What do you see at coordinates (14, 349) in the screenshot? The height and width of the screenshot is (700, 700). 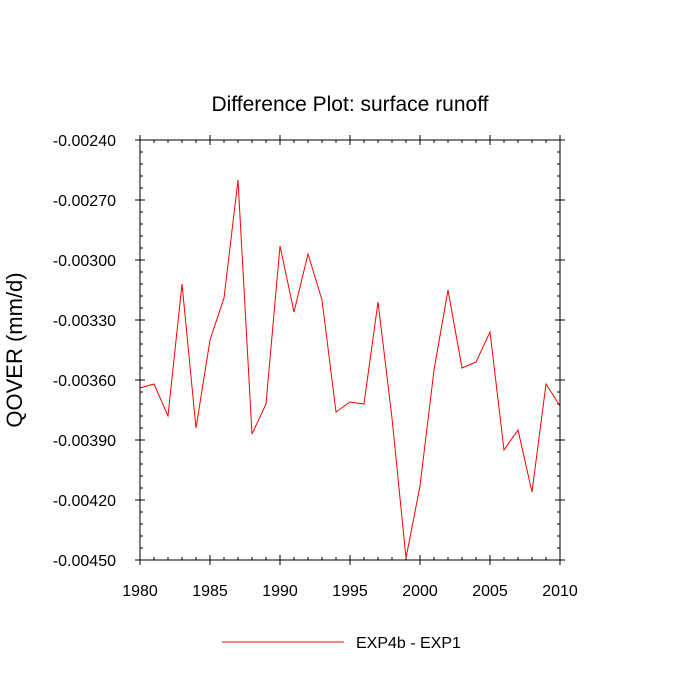 I see `y-axis-label: QOVER (mm/d)` at bounding box center [14, 349].